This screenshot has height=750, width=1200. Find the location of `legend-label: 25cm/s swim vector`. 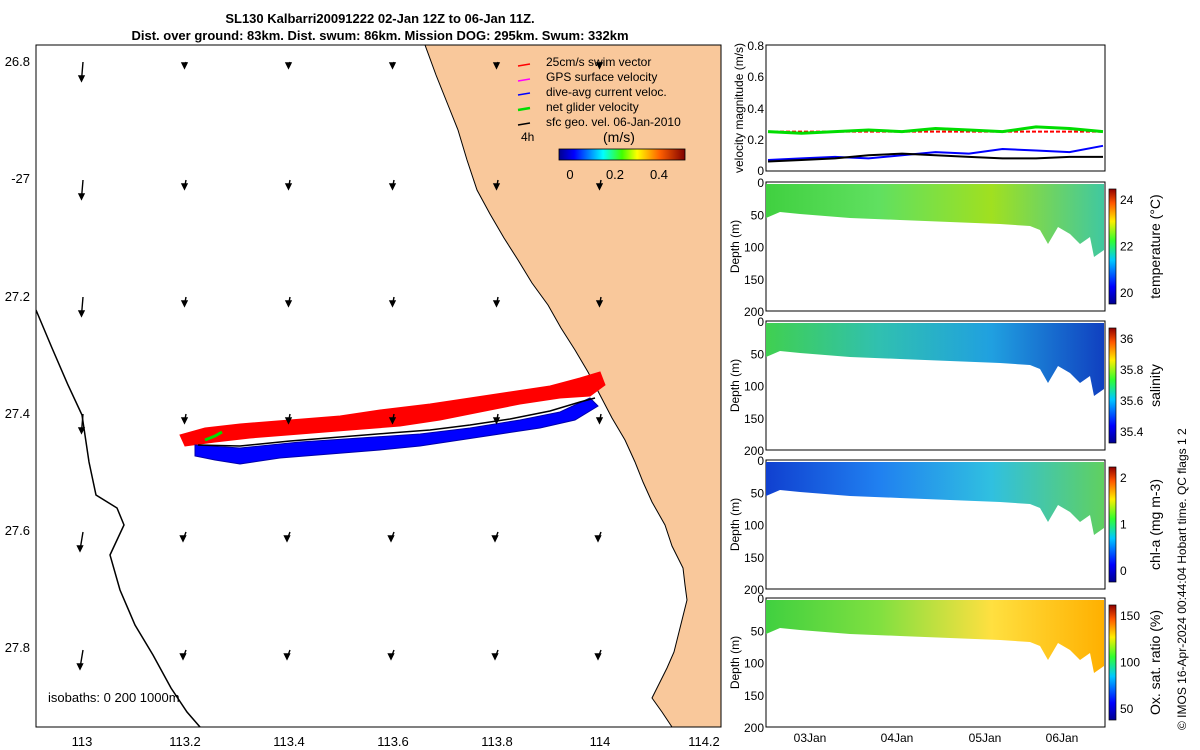

legend-label: 25cm/s swim vector is located at coordinates (598, 62).